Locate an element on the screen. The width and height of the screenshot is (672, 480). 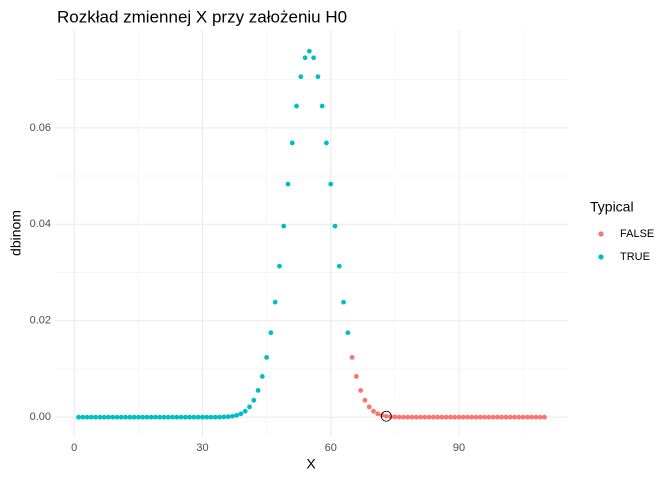
y-tick-label: 0.02 is located at coordinates (40, 321).